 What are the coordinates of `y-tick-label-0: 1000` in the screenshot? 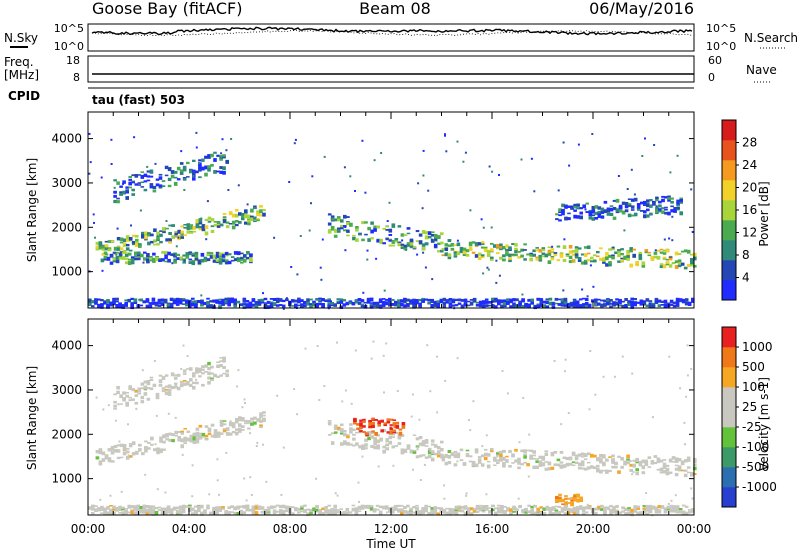 It's located at (66, 272).